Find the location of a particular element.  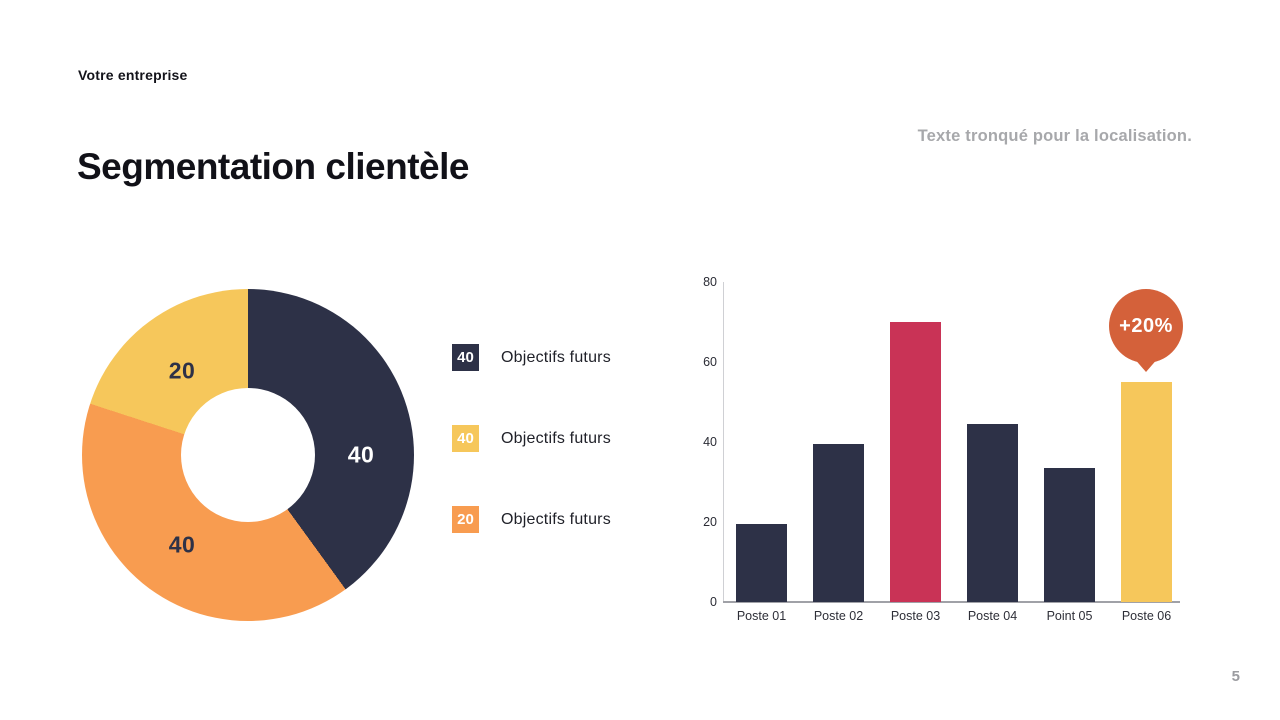

x-axis-label: Point 05 is located at coordinates (1069, 616).